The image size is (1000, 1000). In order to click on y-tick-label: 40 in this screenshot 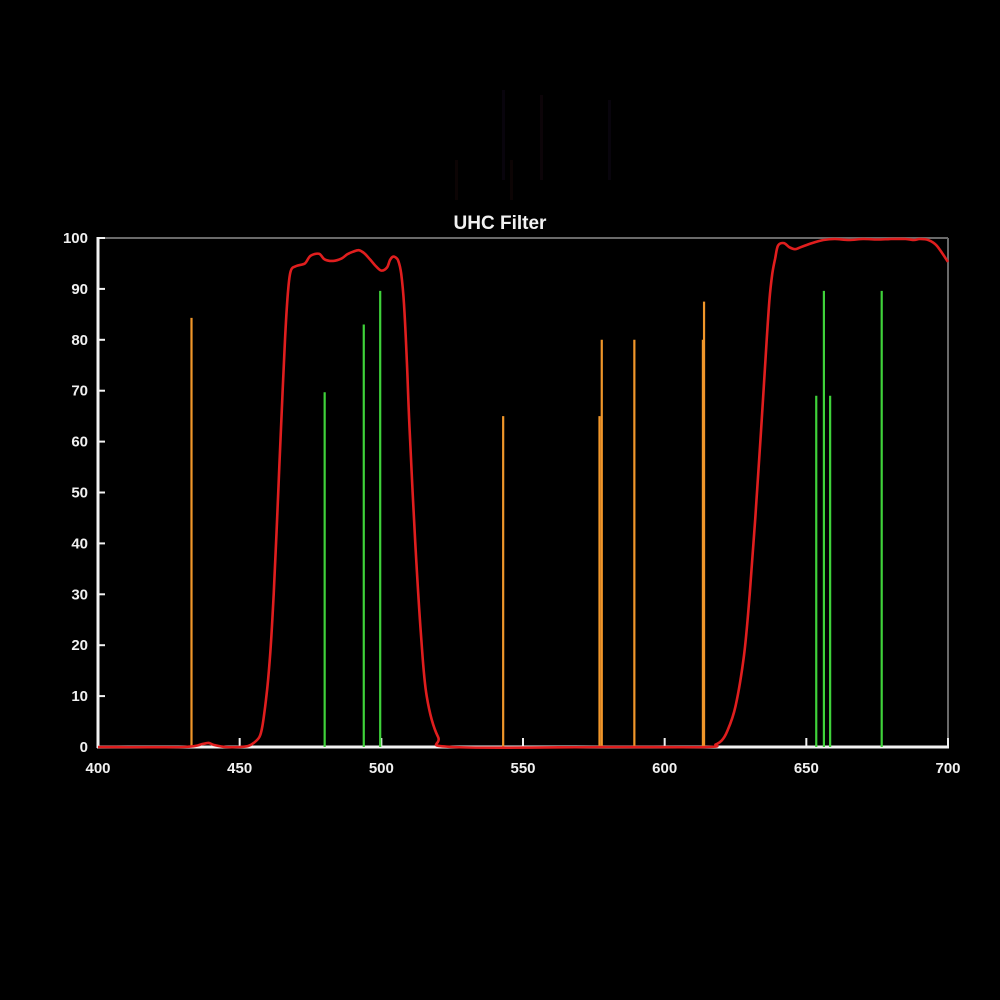, I will do `click(79, 543)`.